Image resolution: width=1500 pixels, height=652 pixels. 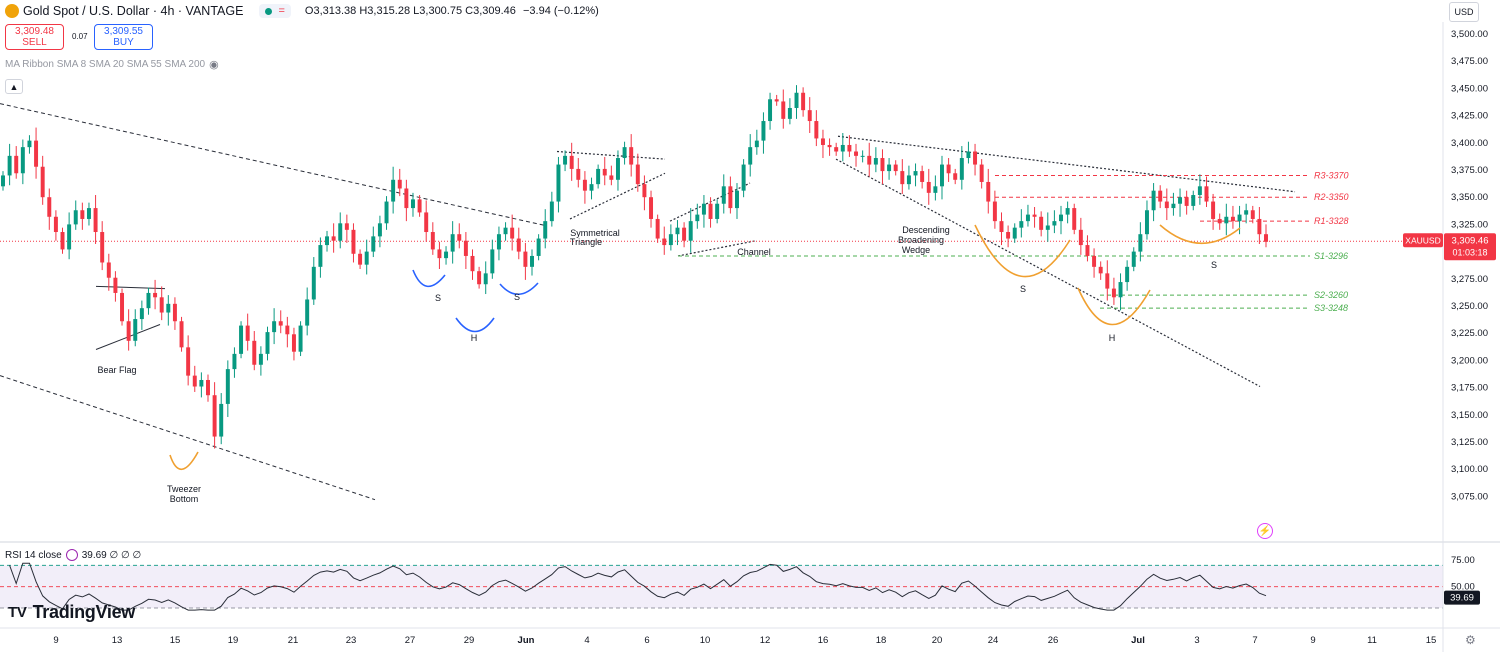 What do you see at coordinates (474, 338) in the screenshot?
I see `head-label: H` at bounding box center [474, 338].